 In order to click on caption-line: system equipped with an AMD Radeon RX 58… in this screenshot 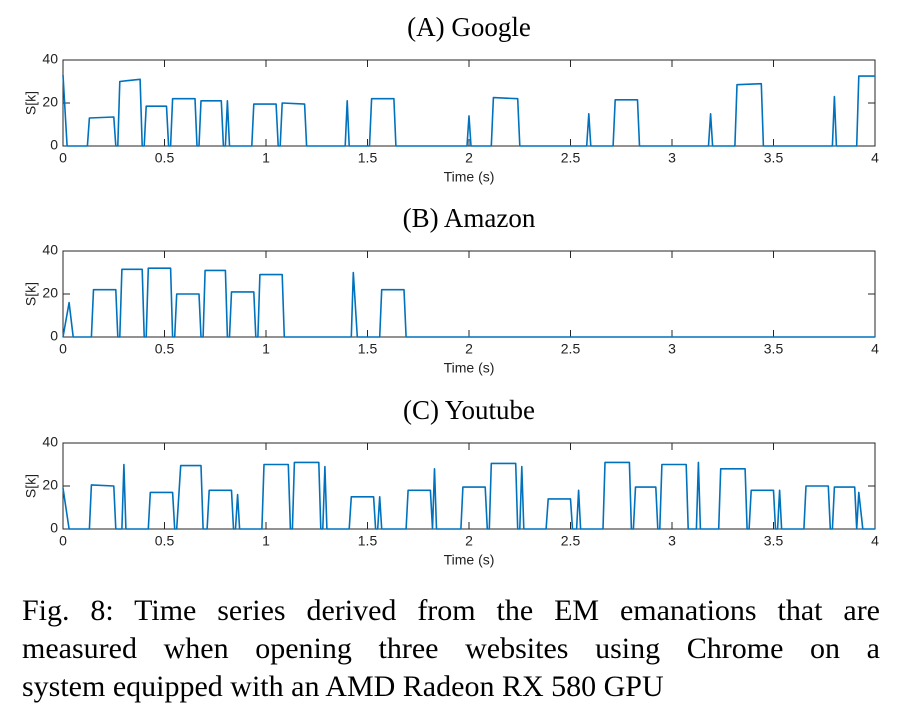, I will do `click(343, 686)`.